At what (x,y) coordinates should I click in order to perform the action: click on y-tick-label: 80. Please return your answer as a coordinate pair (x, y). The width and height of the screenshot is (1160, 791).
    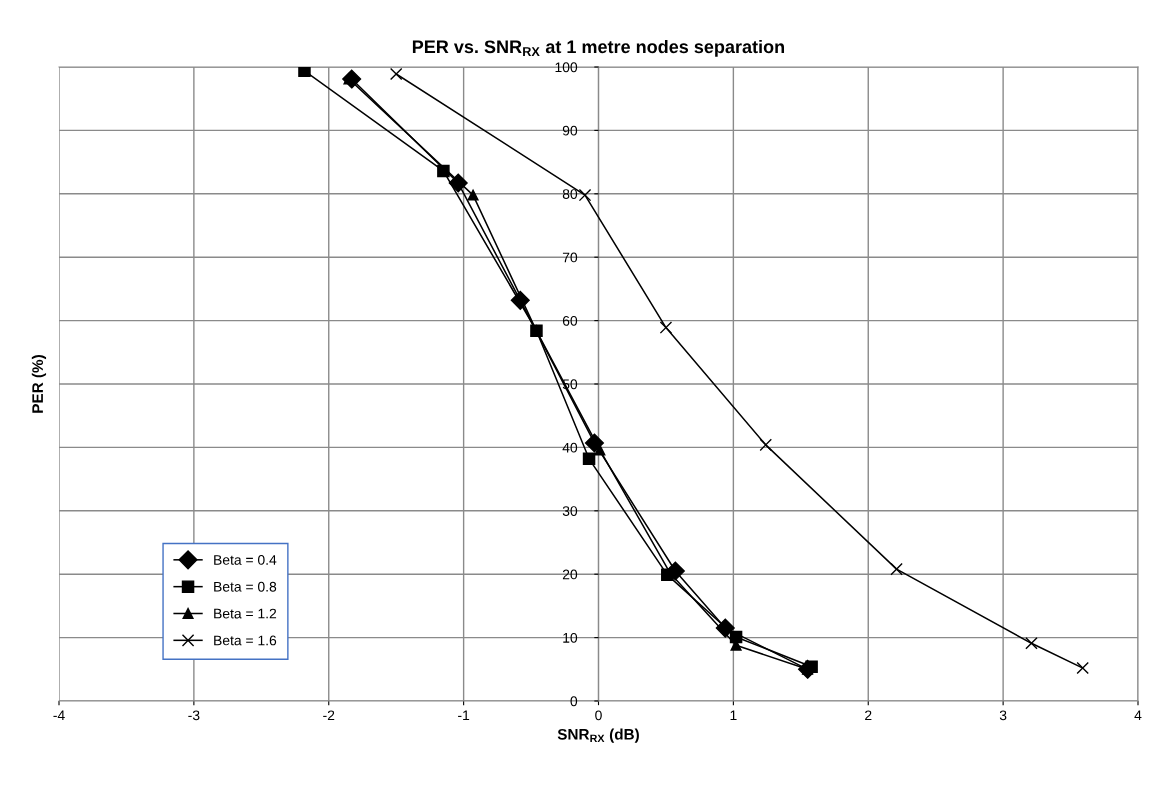
    Looking at the image, I should click on (570, 194).